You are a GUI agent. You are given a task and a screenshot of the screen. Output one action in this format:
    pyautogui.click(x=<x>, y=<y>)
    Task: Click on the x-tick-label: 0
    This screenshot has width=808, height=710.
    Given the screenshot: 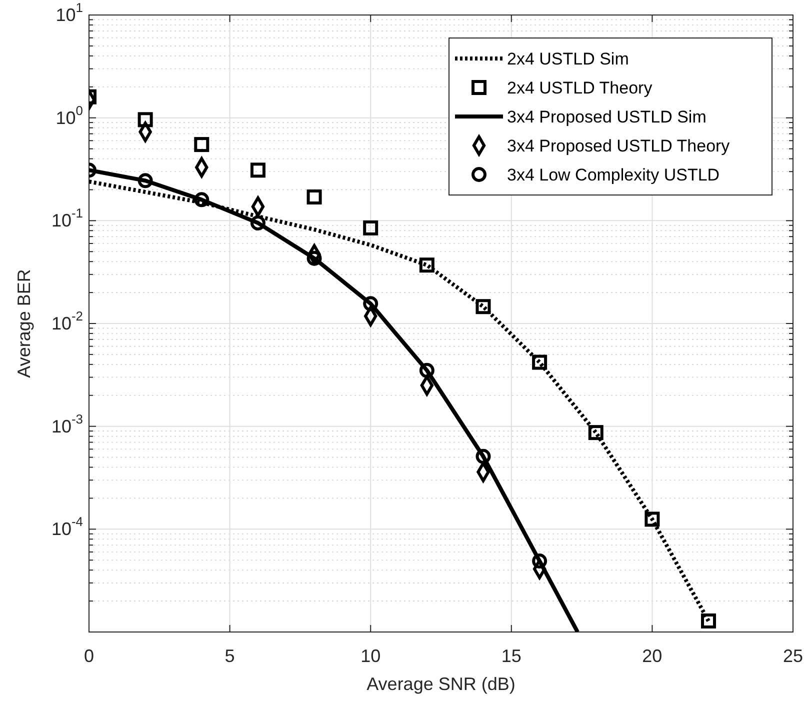 What is the action you would take?
    pyautogui.click(x=89, y=656)
    